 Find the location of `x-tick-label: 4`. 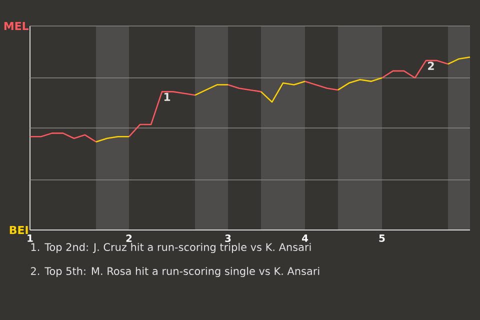

x-tick-label: 4 is located at coordinates (305, 238).